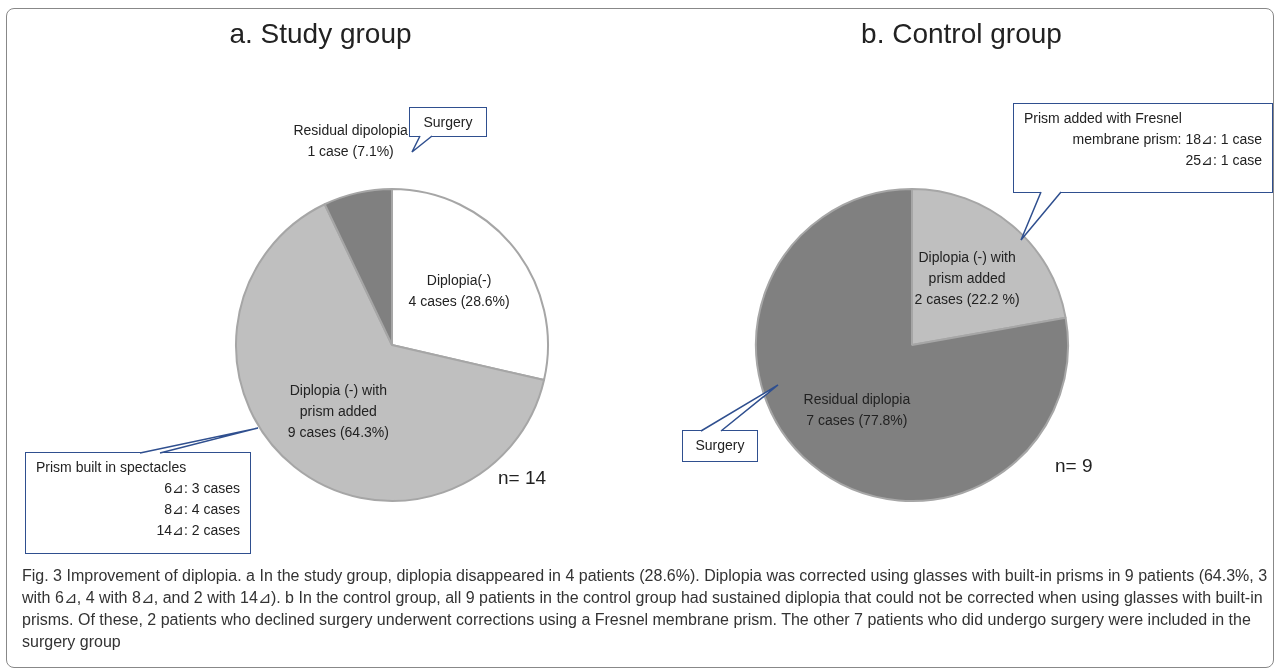 Image resolution: width=1282 pixels, height=672 pixels. I want to click on chart-title: b. Control group, so click(961, 34).